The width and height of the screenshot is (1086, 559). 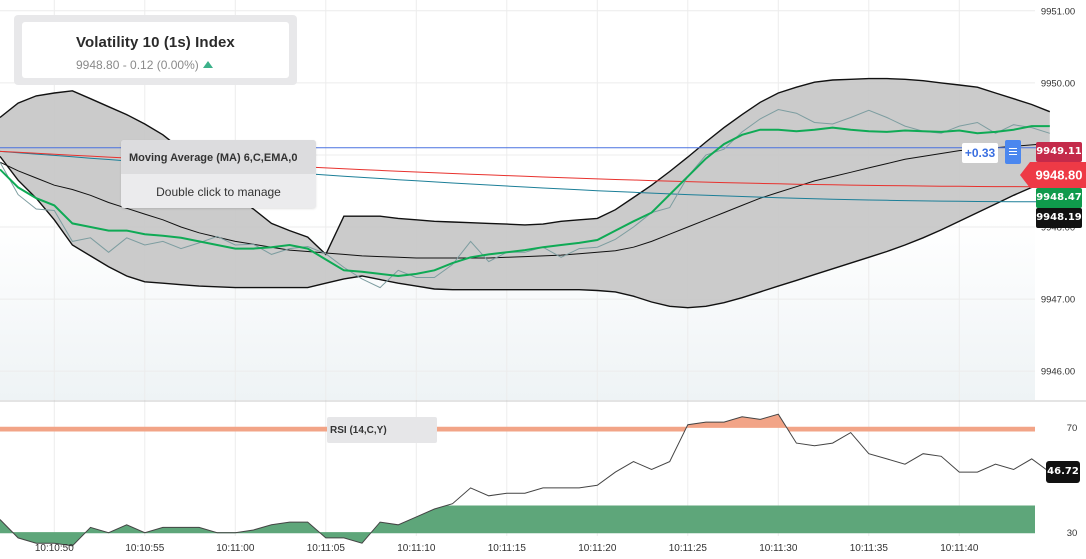 What do you see at coordinates (1059, 152) in the screenshot?
I see `upper-band-tag: 9949.11` at bounding box center [1059, 152].